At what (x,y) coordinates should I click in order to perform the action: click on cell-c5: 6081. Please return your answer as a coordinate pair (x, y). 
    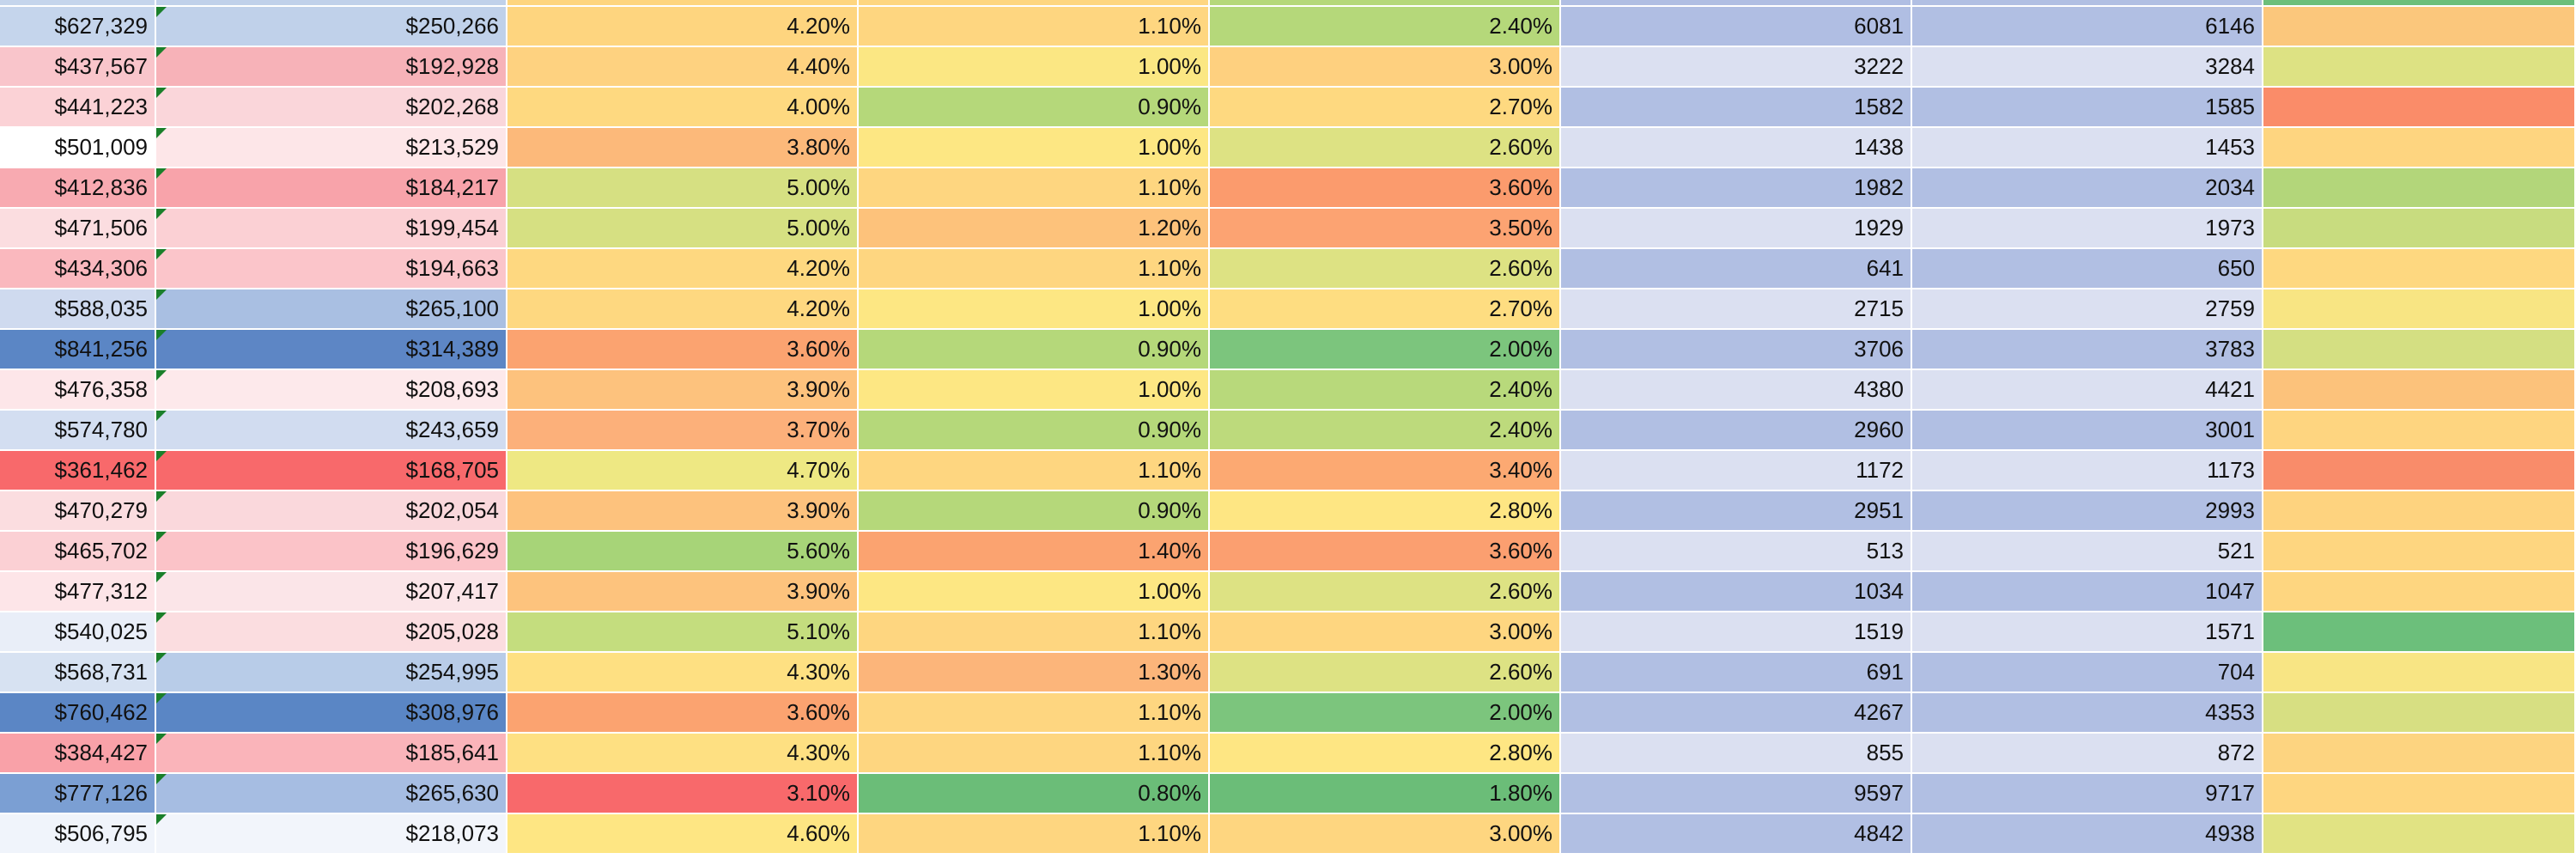
    Looking at the image, I should click on (1737, 27).